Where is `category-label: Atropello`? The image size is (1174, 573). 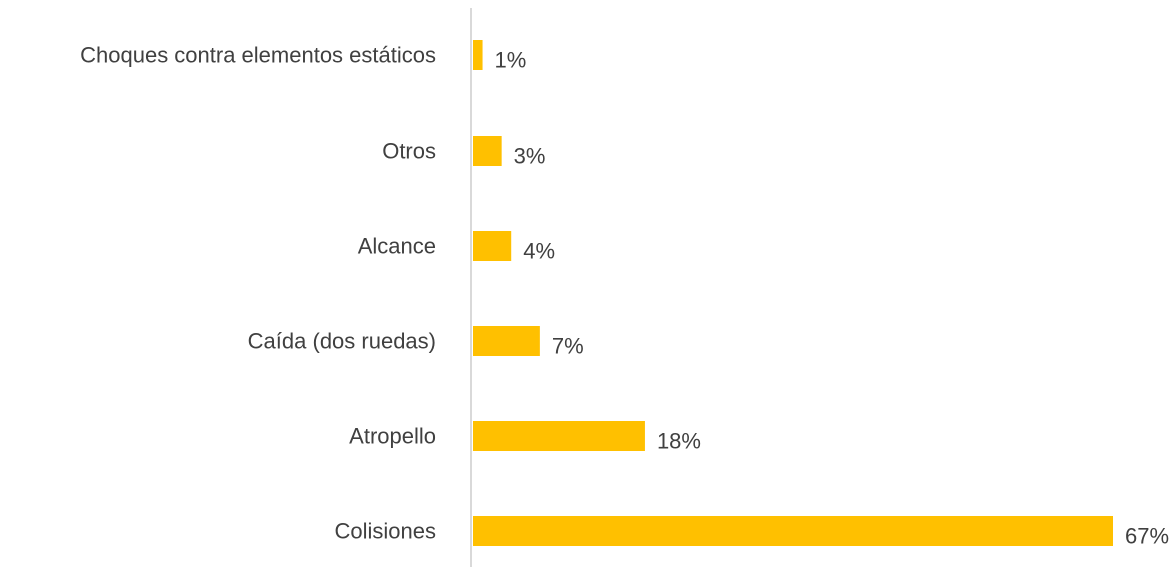
category-label: Atropello is located at coordinates (392, 436).